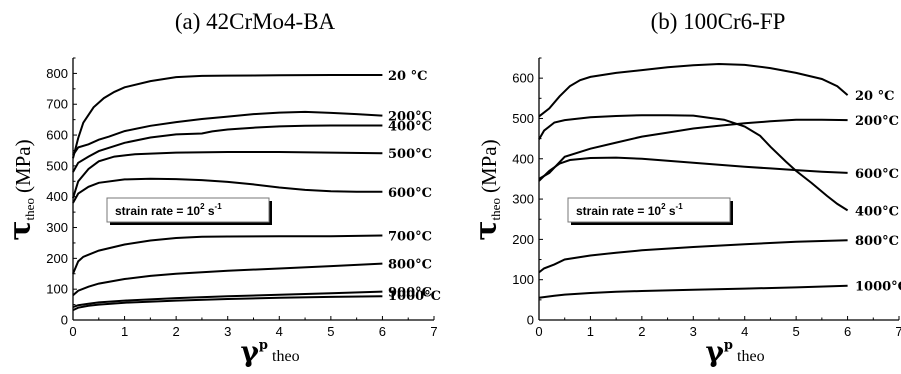 The width and height of the screenshot is (901, 374). What do you see at coordinates (410, 237) in the screenshot?
I see `series-label-700-c: 700°C` at bounding box center [410, 237].